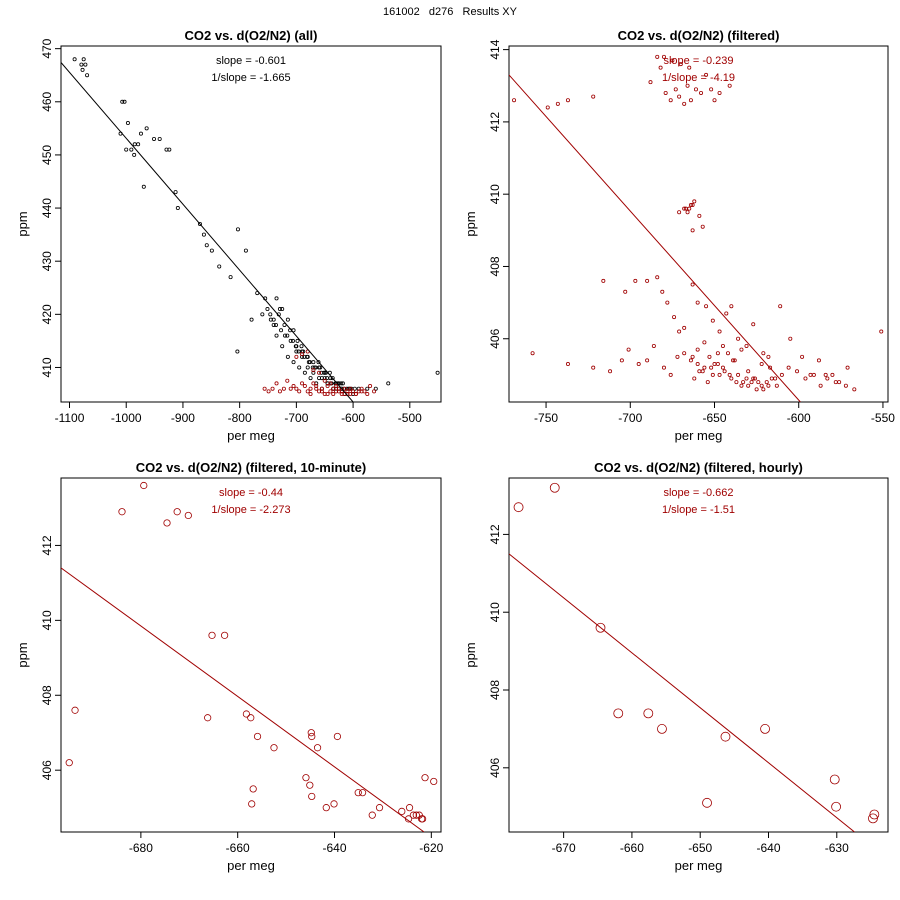 The image size is (900, 900). What do you see at coordinates (240, 418) in the screenshot?
I see `x-tick-label: -800` at bounding box center [240, 418].